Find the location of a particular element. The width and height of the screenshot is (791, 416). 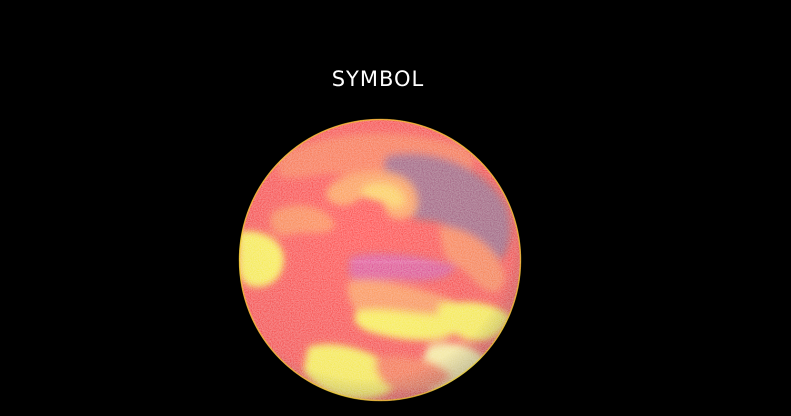

title-text: SYMBOL is located at coordinates (378, 79).